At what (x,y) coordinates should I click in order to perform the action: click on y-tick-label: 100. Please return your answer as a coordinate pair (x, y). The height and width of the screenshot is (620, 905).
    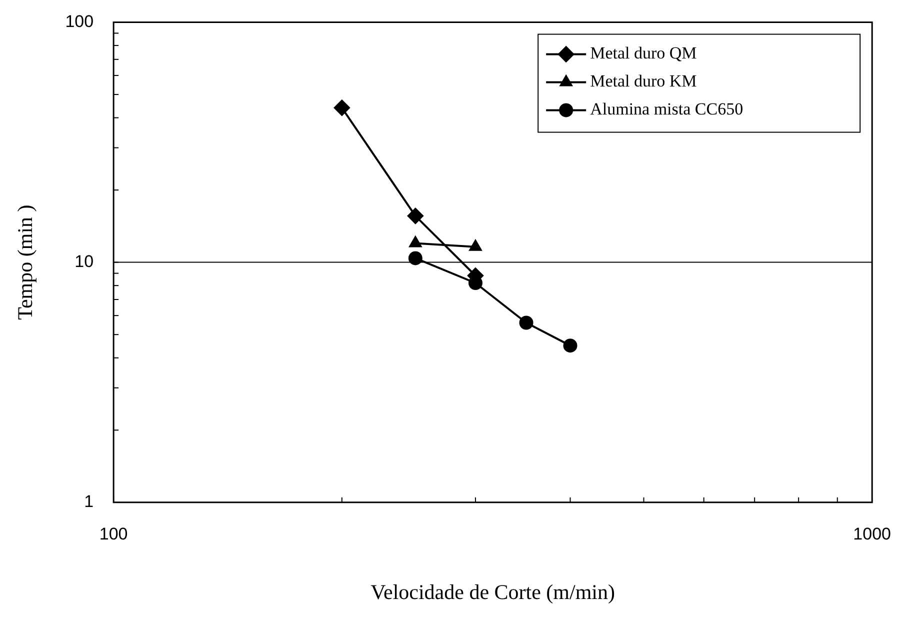
    Looking at the image, I should click on (79, 21).